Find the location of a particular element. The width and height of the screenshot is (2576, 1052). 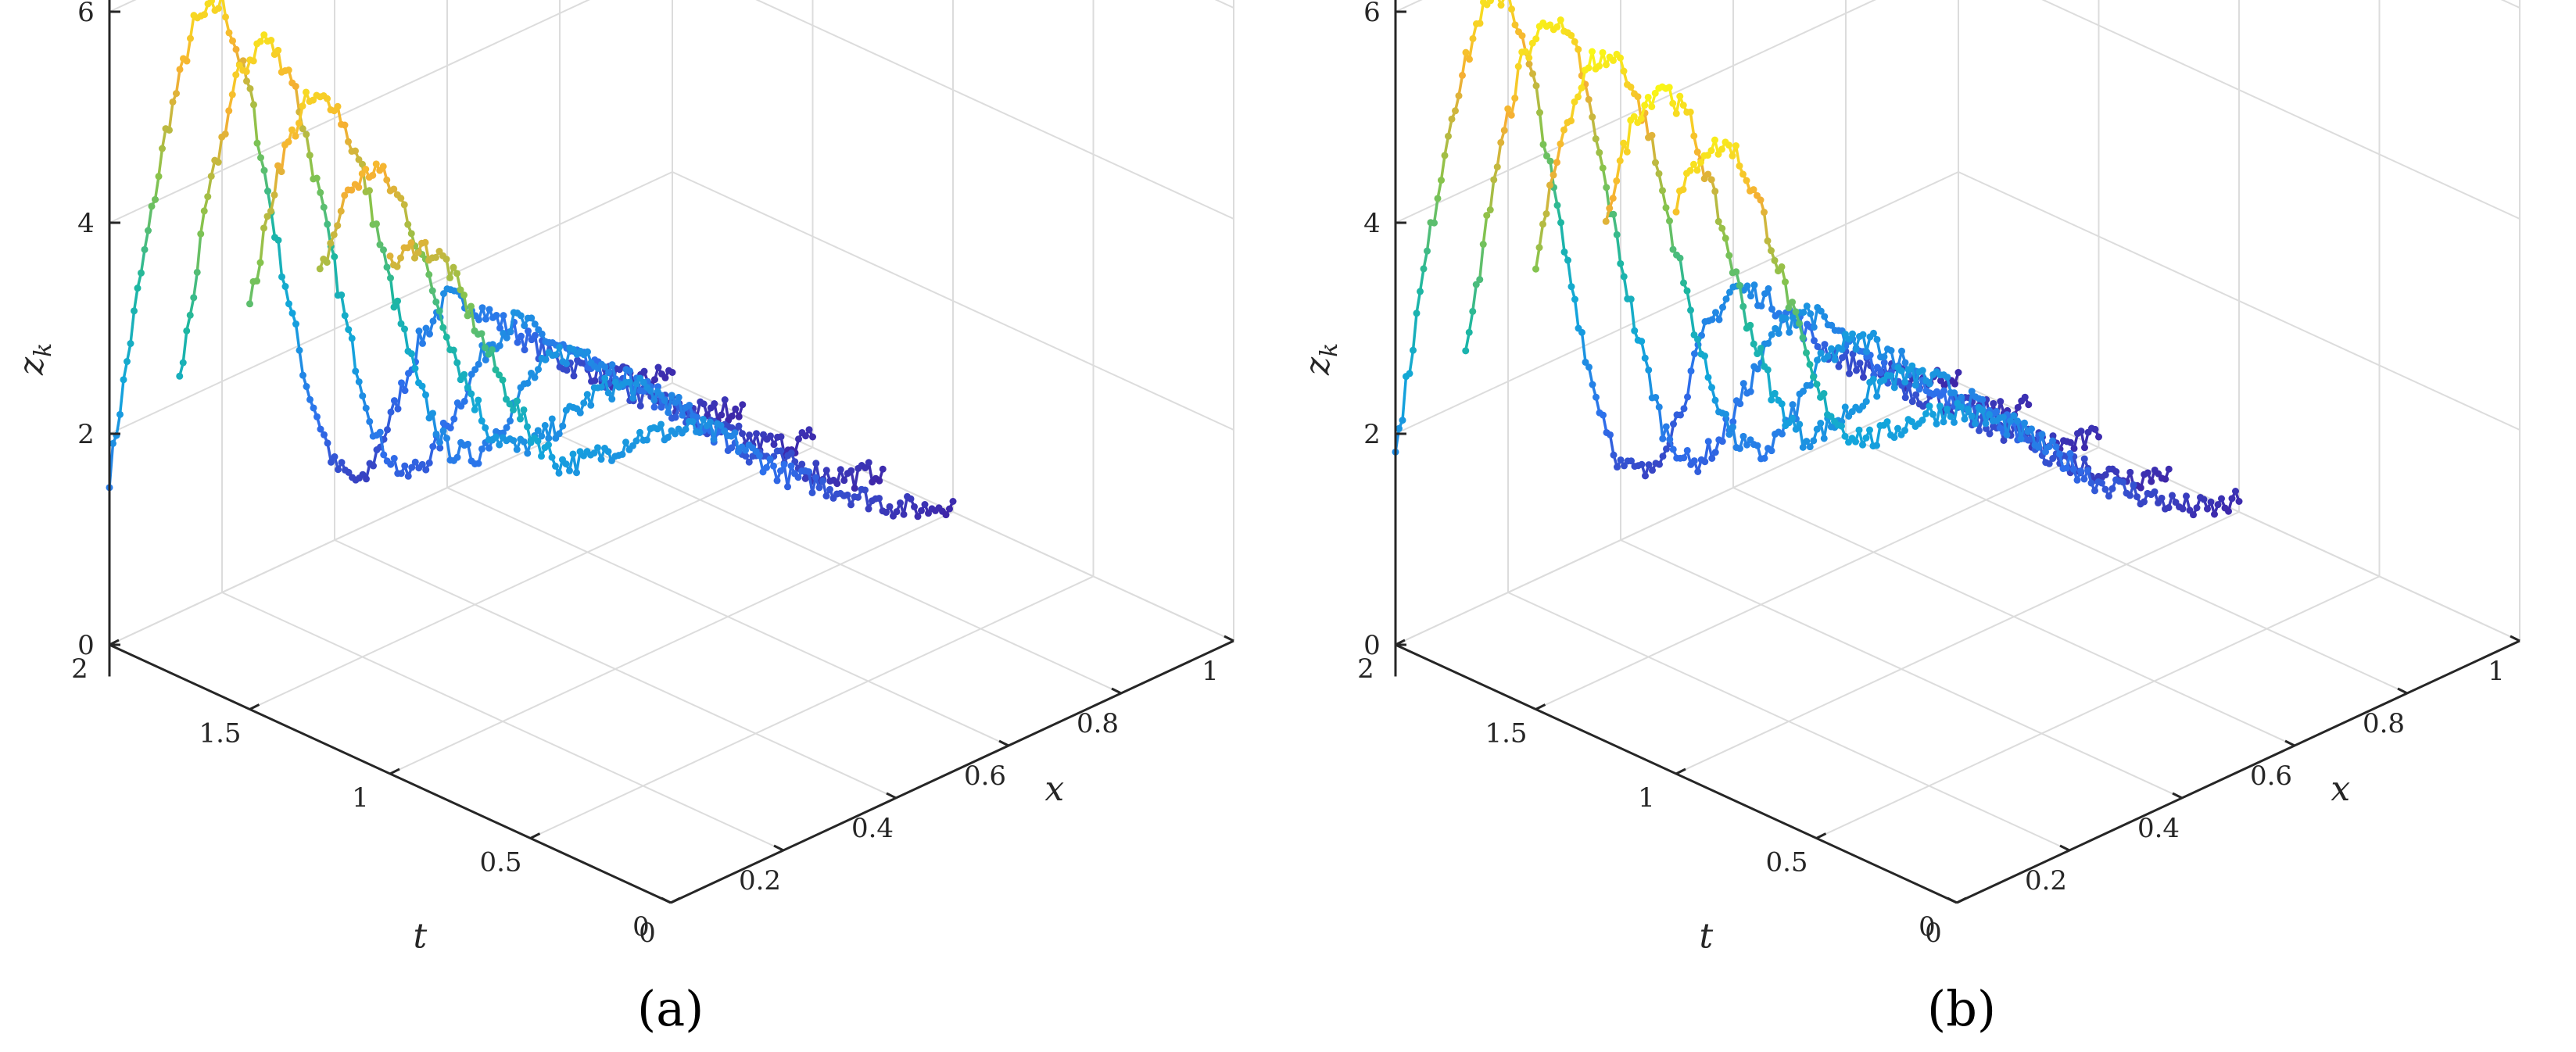

x-tick-label: 0.8 is located at coordinates (2384, 723).